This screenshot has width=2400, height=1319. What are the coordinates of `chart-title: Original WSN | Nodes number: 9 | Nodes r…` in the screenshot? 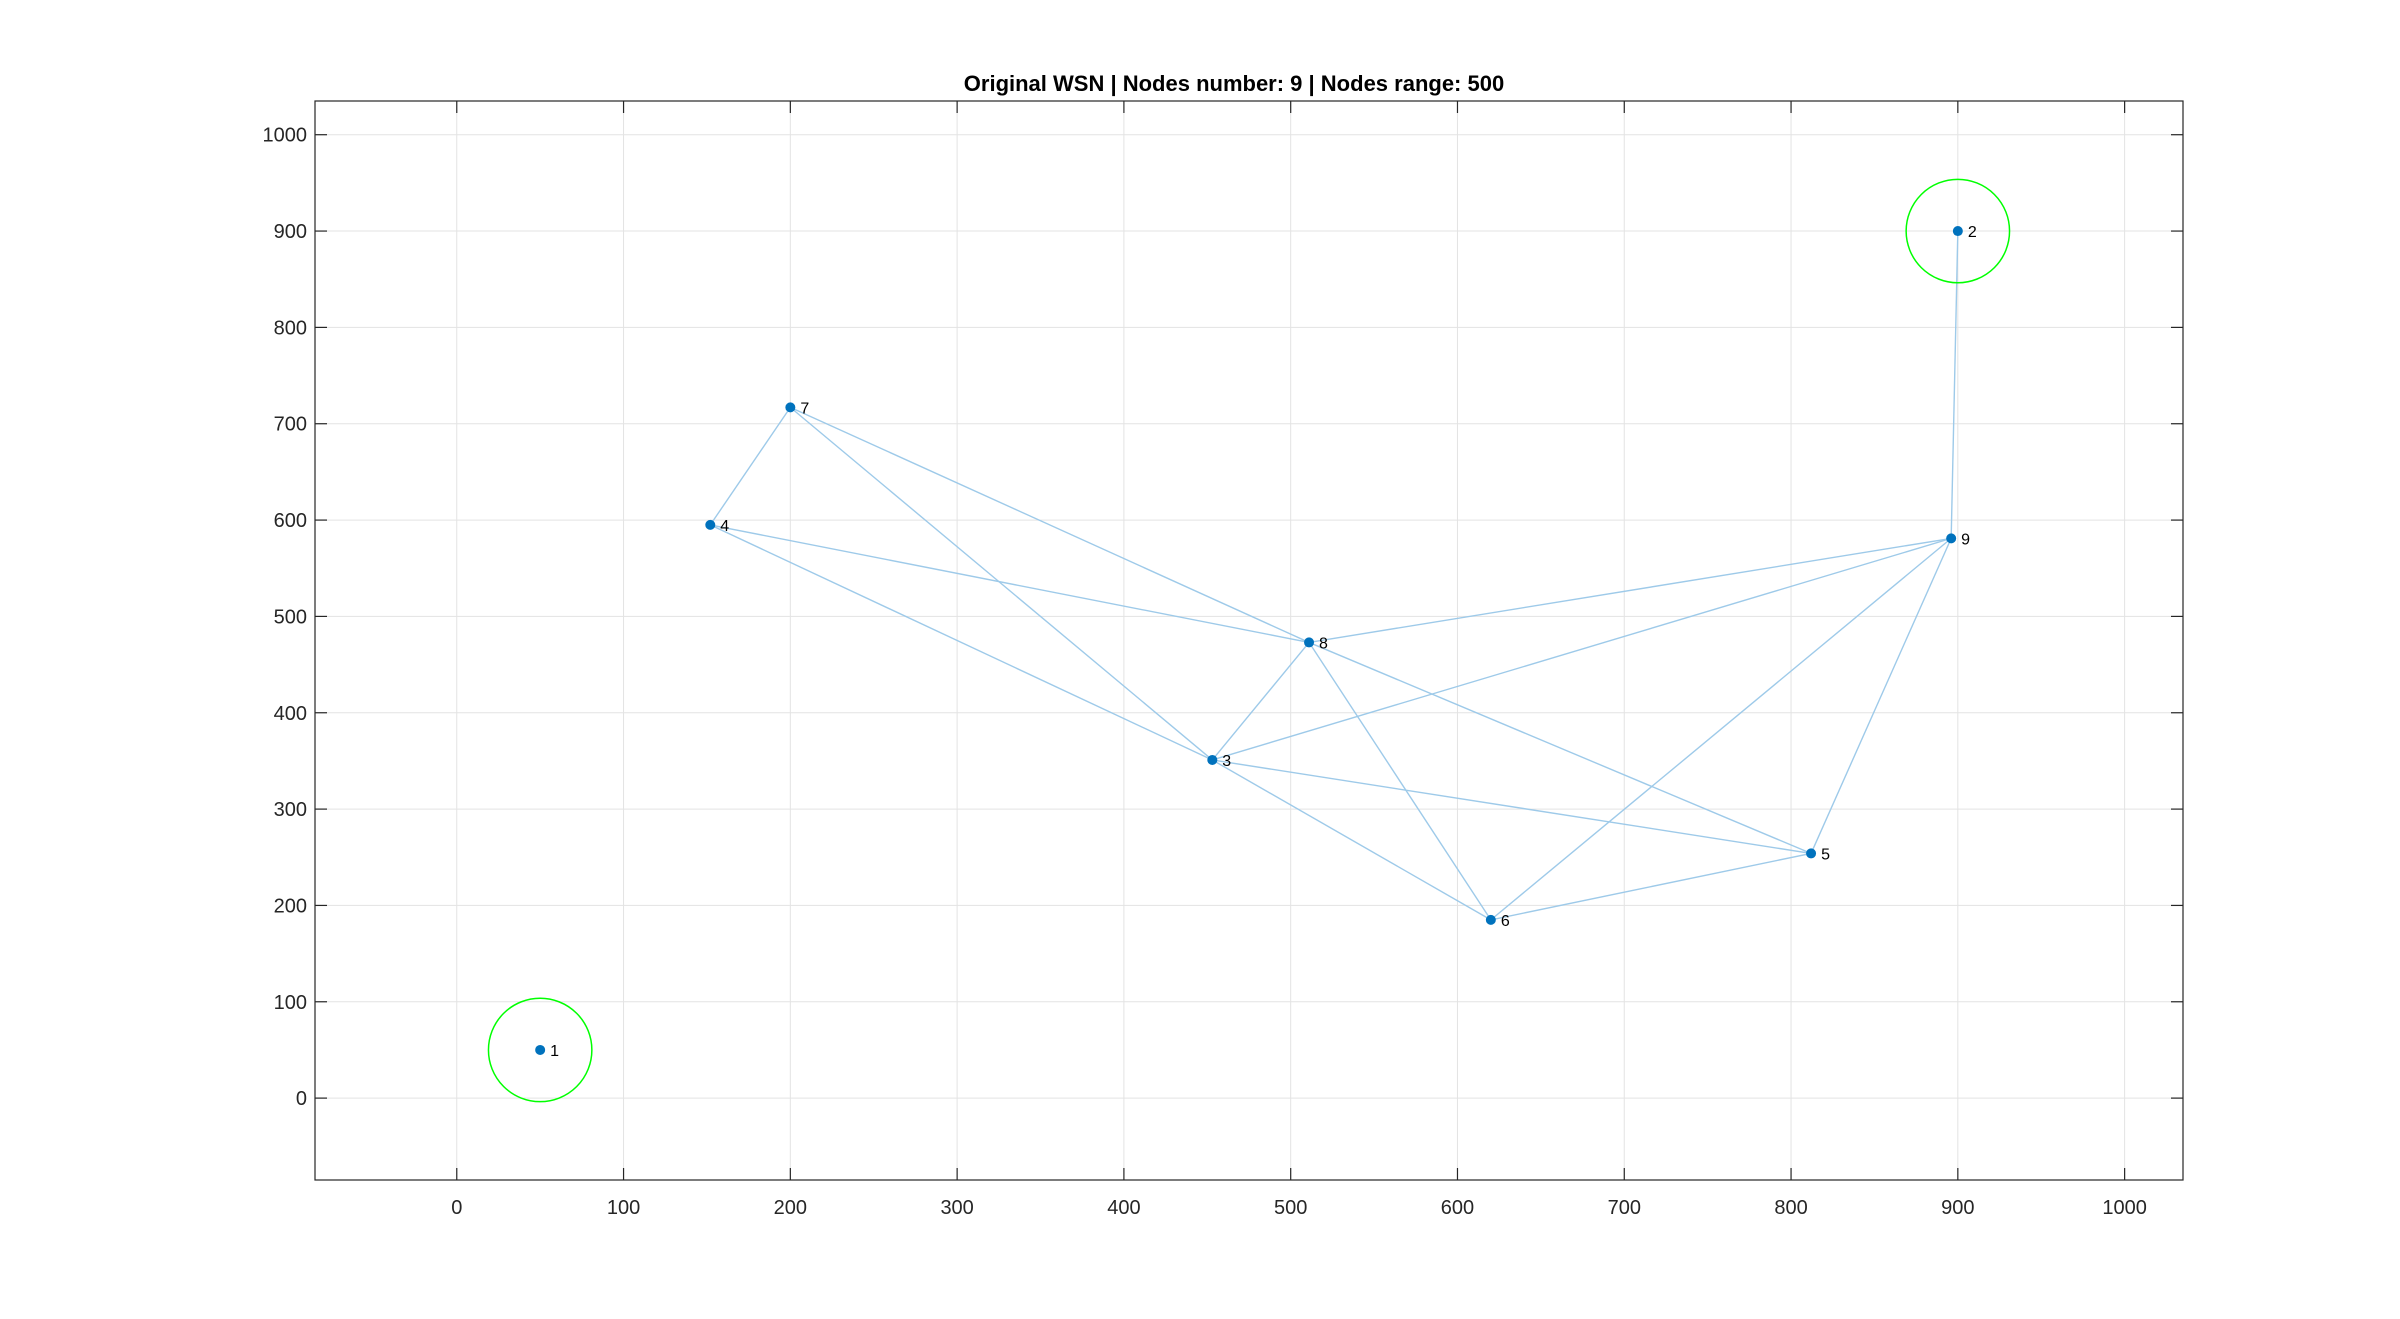 It's located at (1234, 83).